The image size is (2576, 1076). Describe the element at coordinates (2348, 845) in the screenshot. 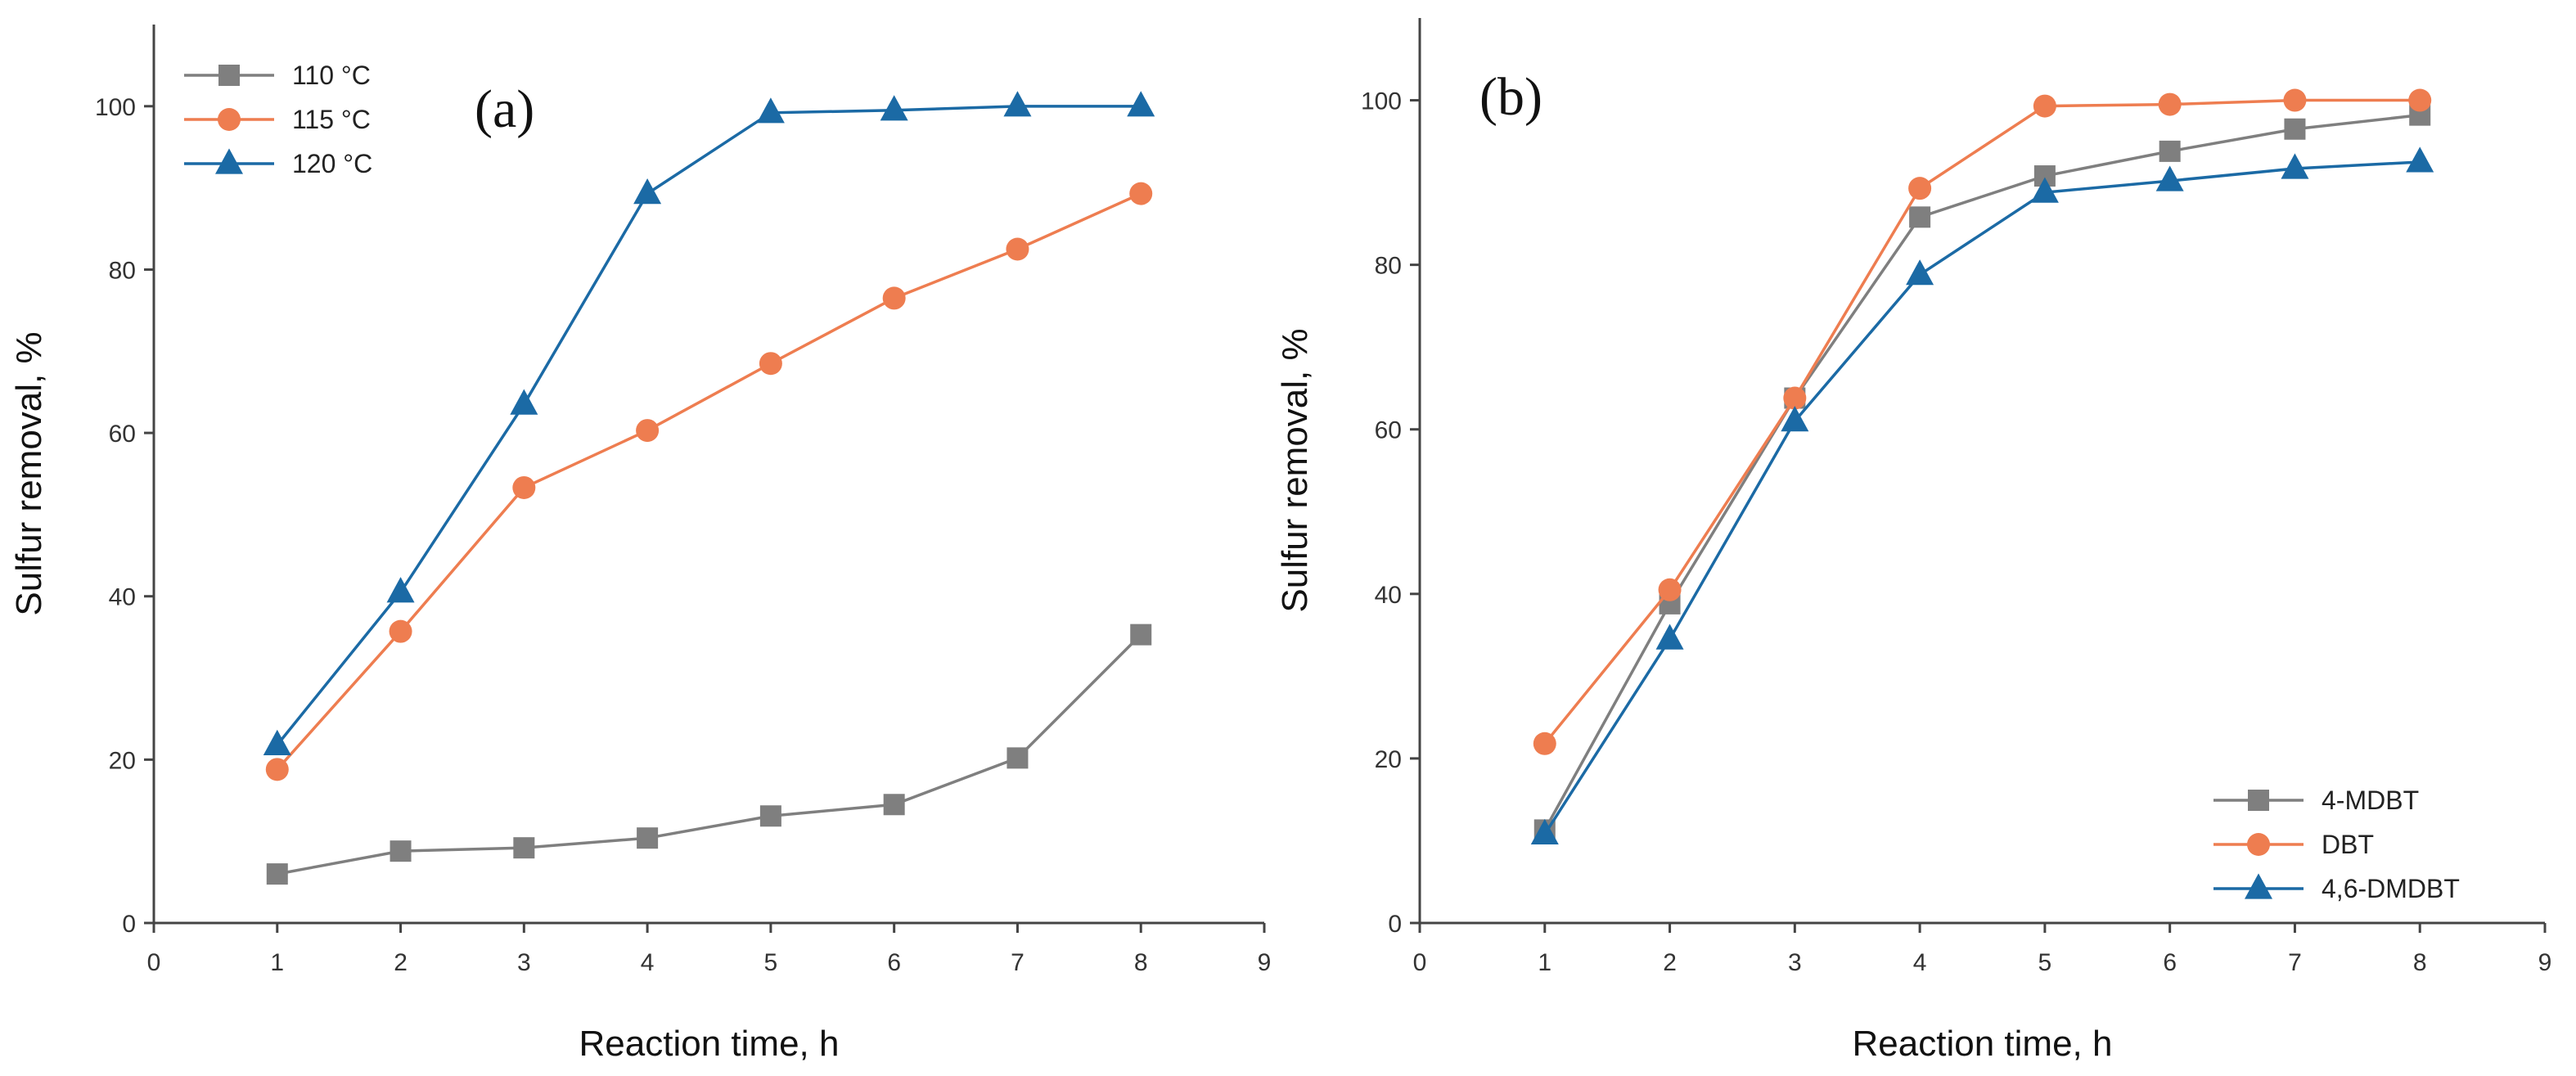

I see `legend-label: DBT` at that location.